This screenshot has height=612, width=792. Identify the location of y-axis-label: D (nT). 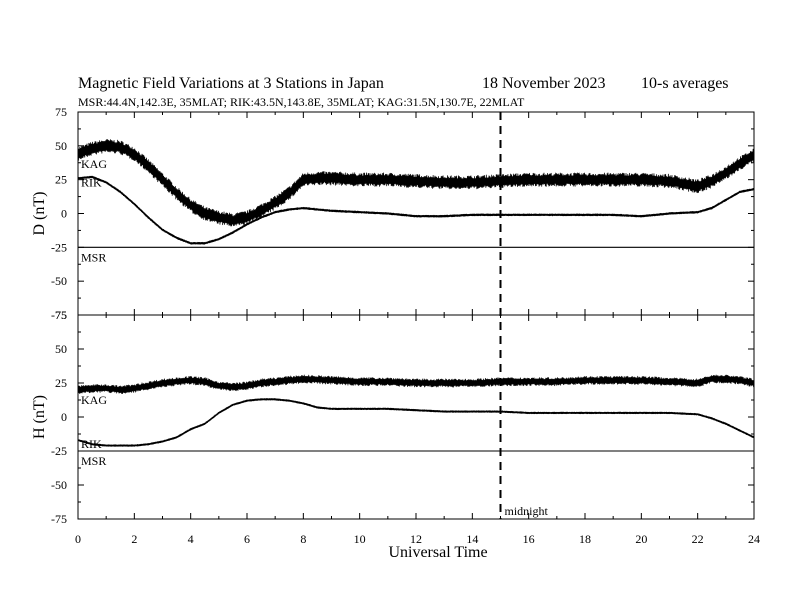
(39, 214).